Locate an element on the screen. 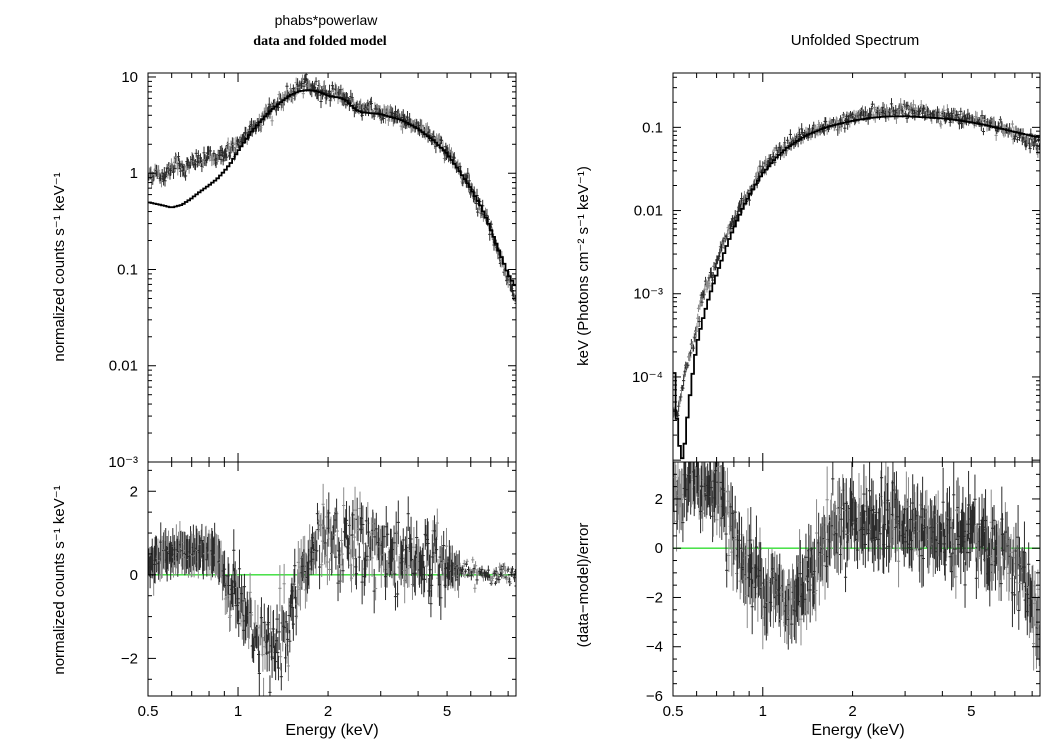 The height and width of the screenshot is (740, 1042). left-bottom-y-tick-label: 0 is located at coordinates (134, 575).